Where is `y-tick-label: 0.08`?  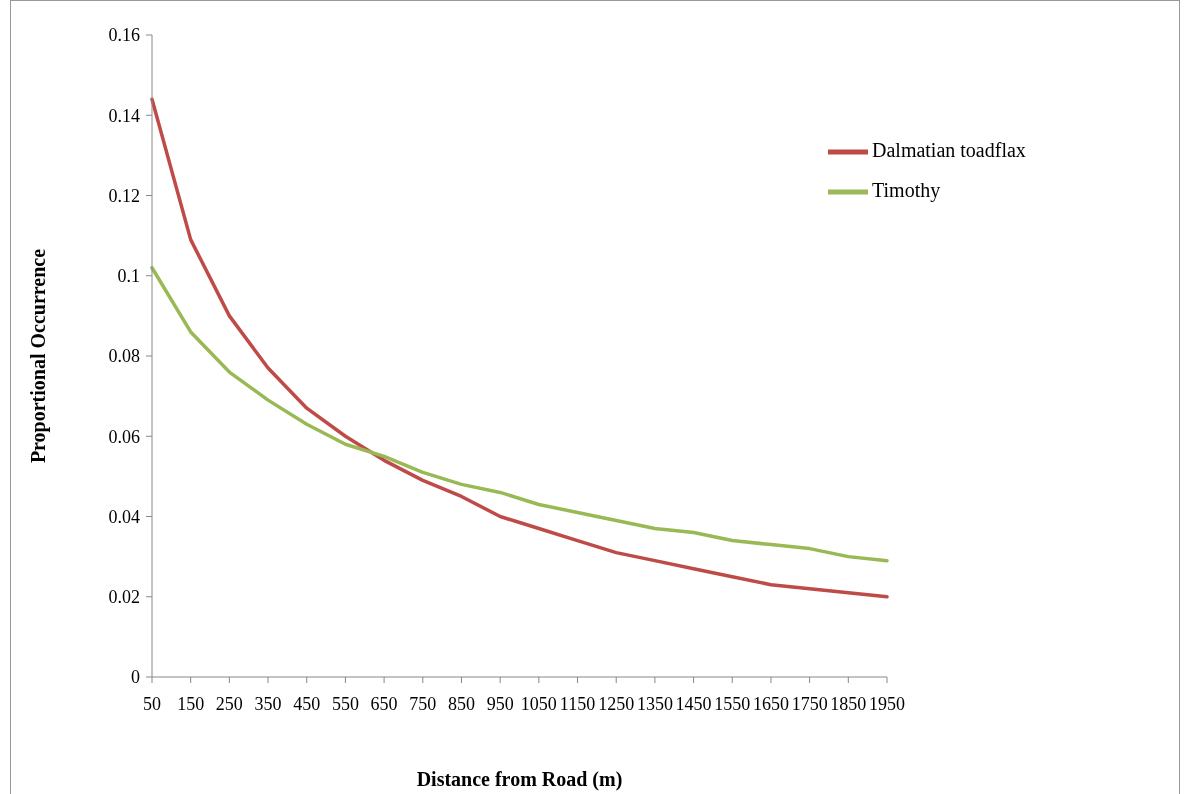
y-tick-label: 0.08 is located at coordinates (124, 356).